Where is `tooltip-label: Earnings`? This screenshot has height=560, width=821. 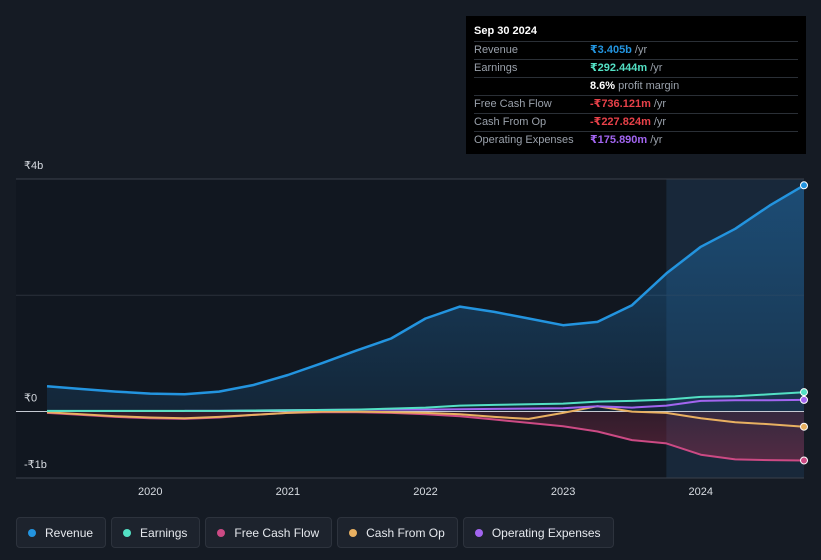 tooltip-label: Earnings is located at coordinates (496, 68).